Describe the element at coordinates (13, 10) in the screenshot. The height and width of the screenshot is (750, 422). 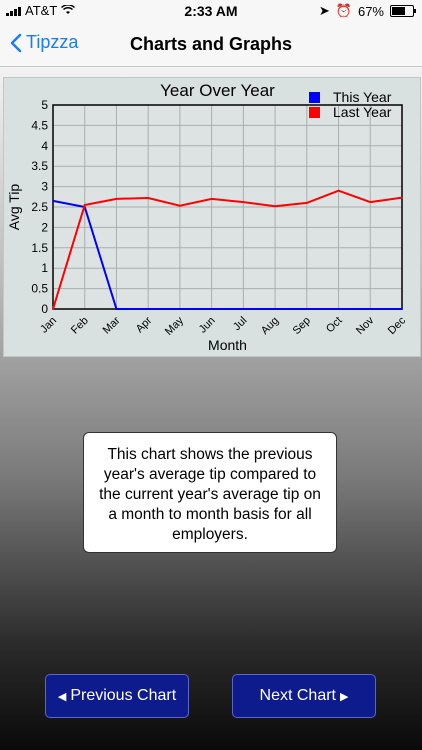
I see `signal-icon` at that location.